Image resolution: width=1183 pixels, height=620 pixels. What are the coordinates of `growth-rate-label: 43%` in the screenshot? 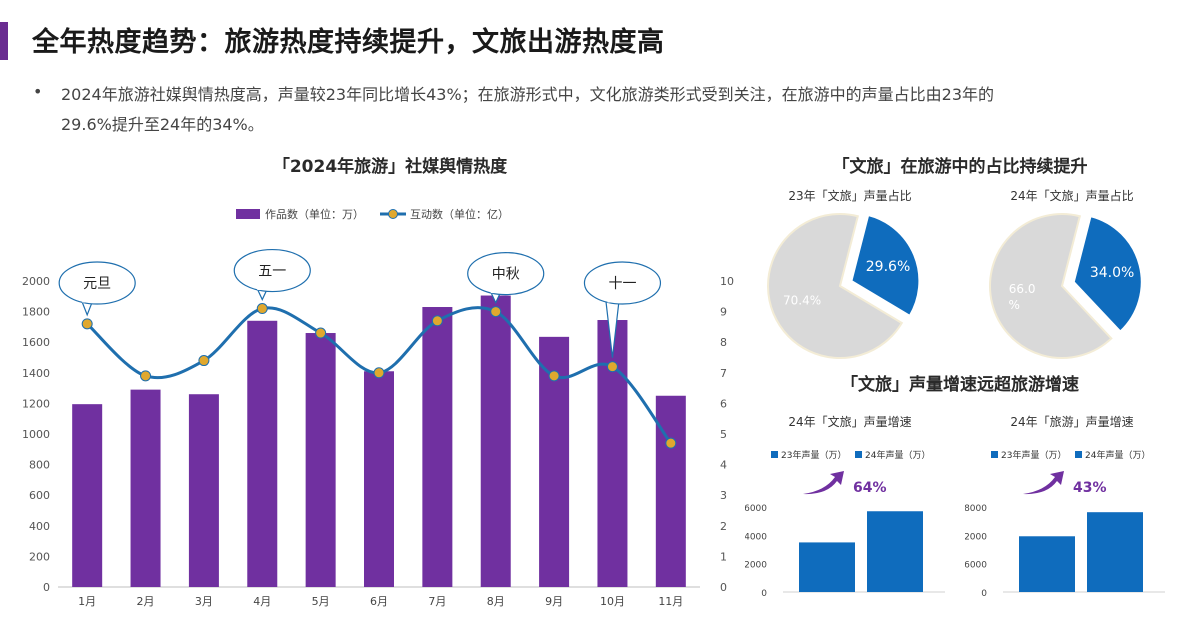 It's located at (1090, 488).